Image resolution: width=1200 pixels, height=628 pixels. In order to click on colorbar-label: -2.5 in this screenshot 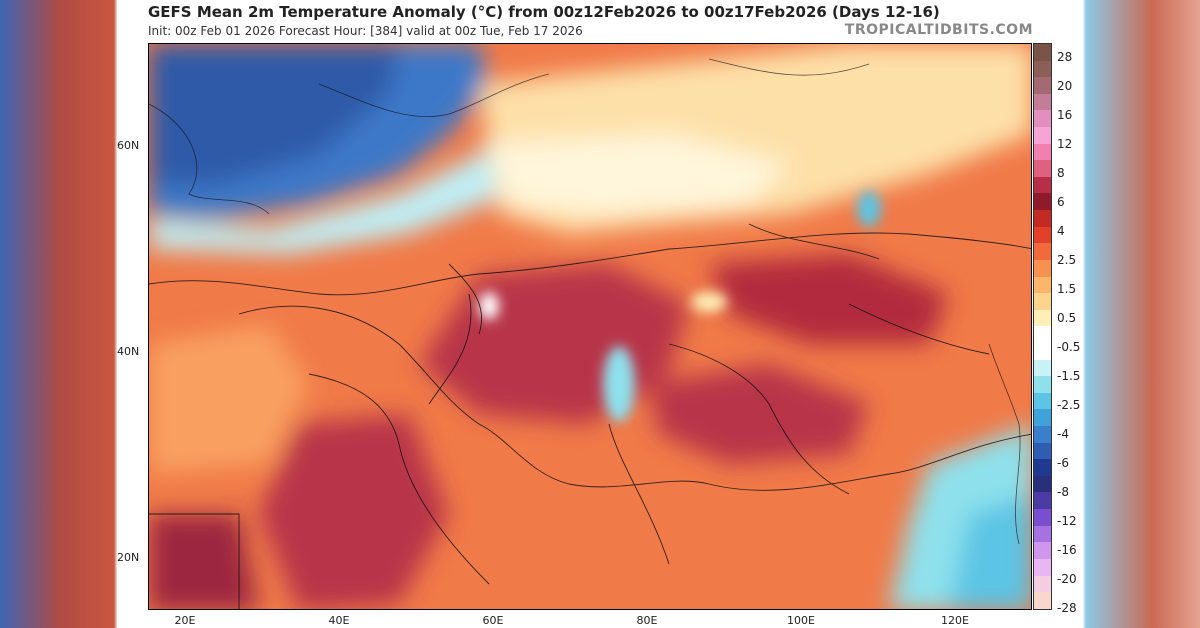, I will do `click(1069, 405)`.